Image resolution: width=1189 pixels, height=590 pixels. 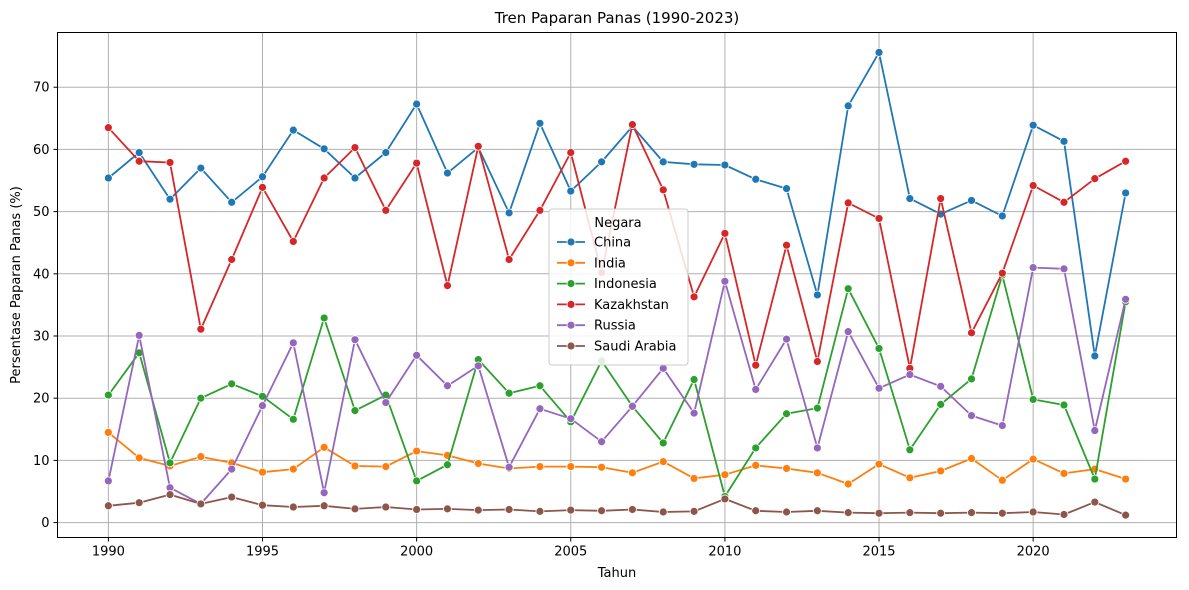 What do you see at coordinates (635, 347) in the screenshot?
I see `legend-label: Saudi Arabia` at bounding box center [635, 347].